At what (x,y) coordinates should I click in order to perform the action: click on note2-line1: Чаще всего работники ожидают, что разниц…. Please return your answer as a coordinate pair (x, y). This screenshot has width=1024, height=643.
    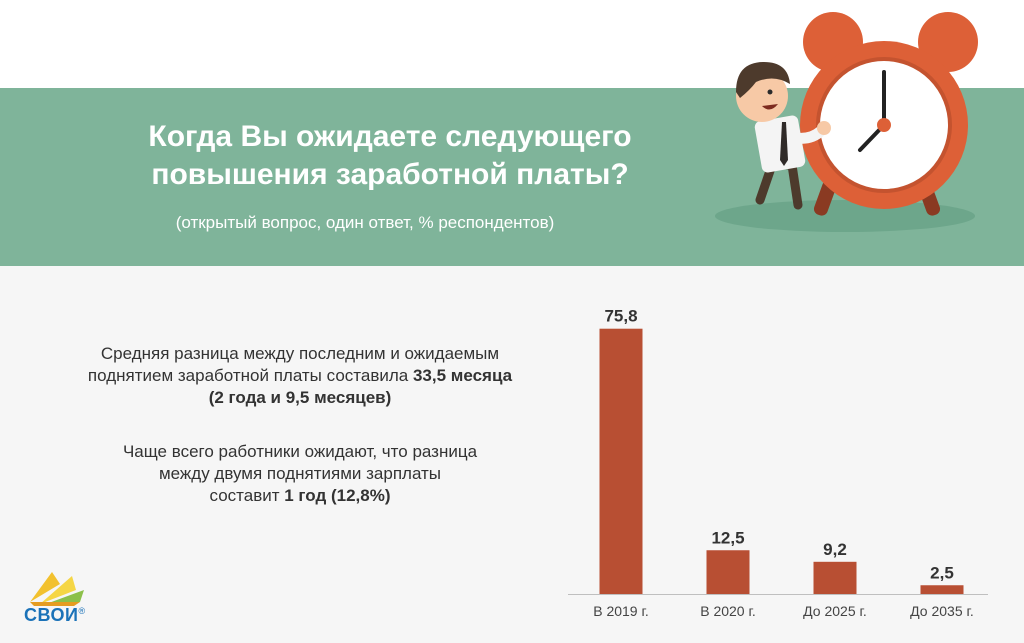
    Looking at the image, I should click on (300, 451).